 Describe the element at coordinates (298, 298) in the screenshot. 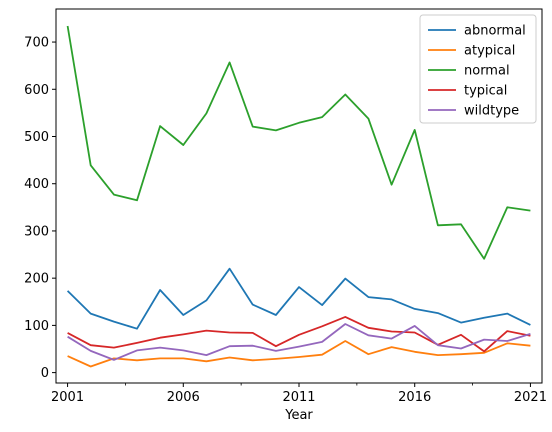

I see `series-line-abnormal` at that location.